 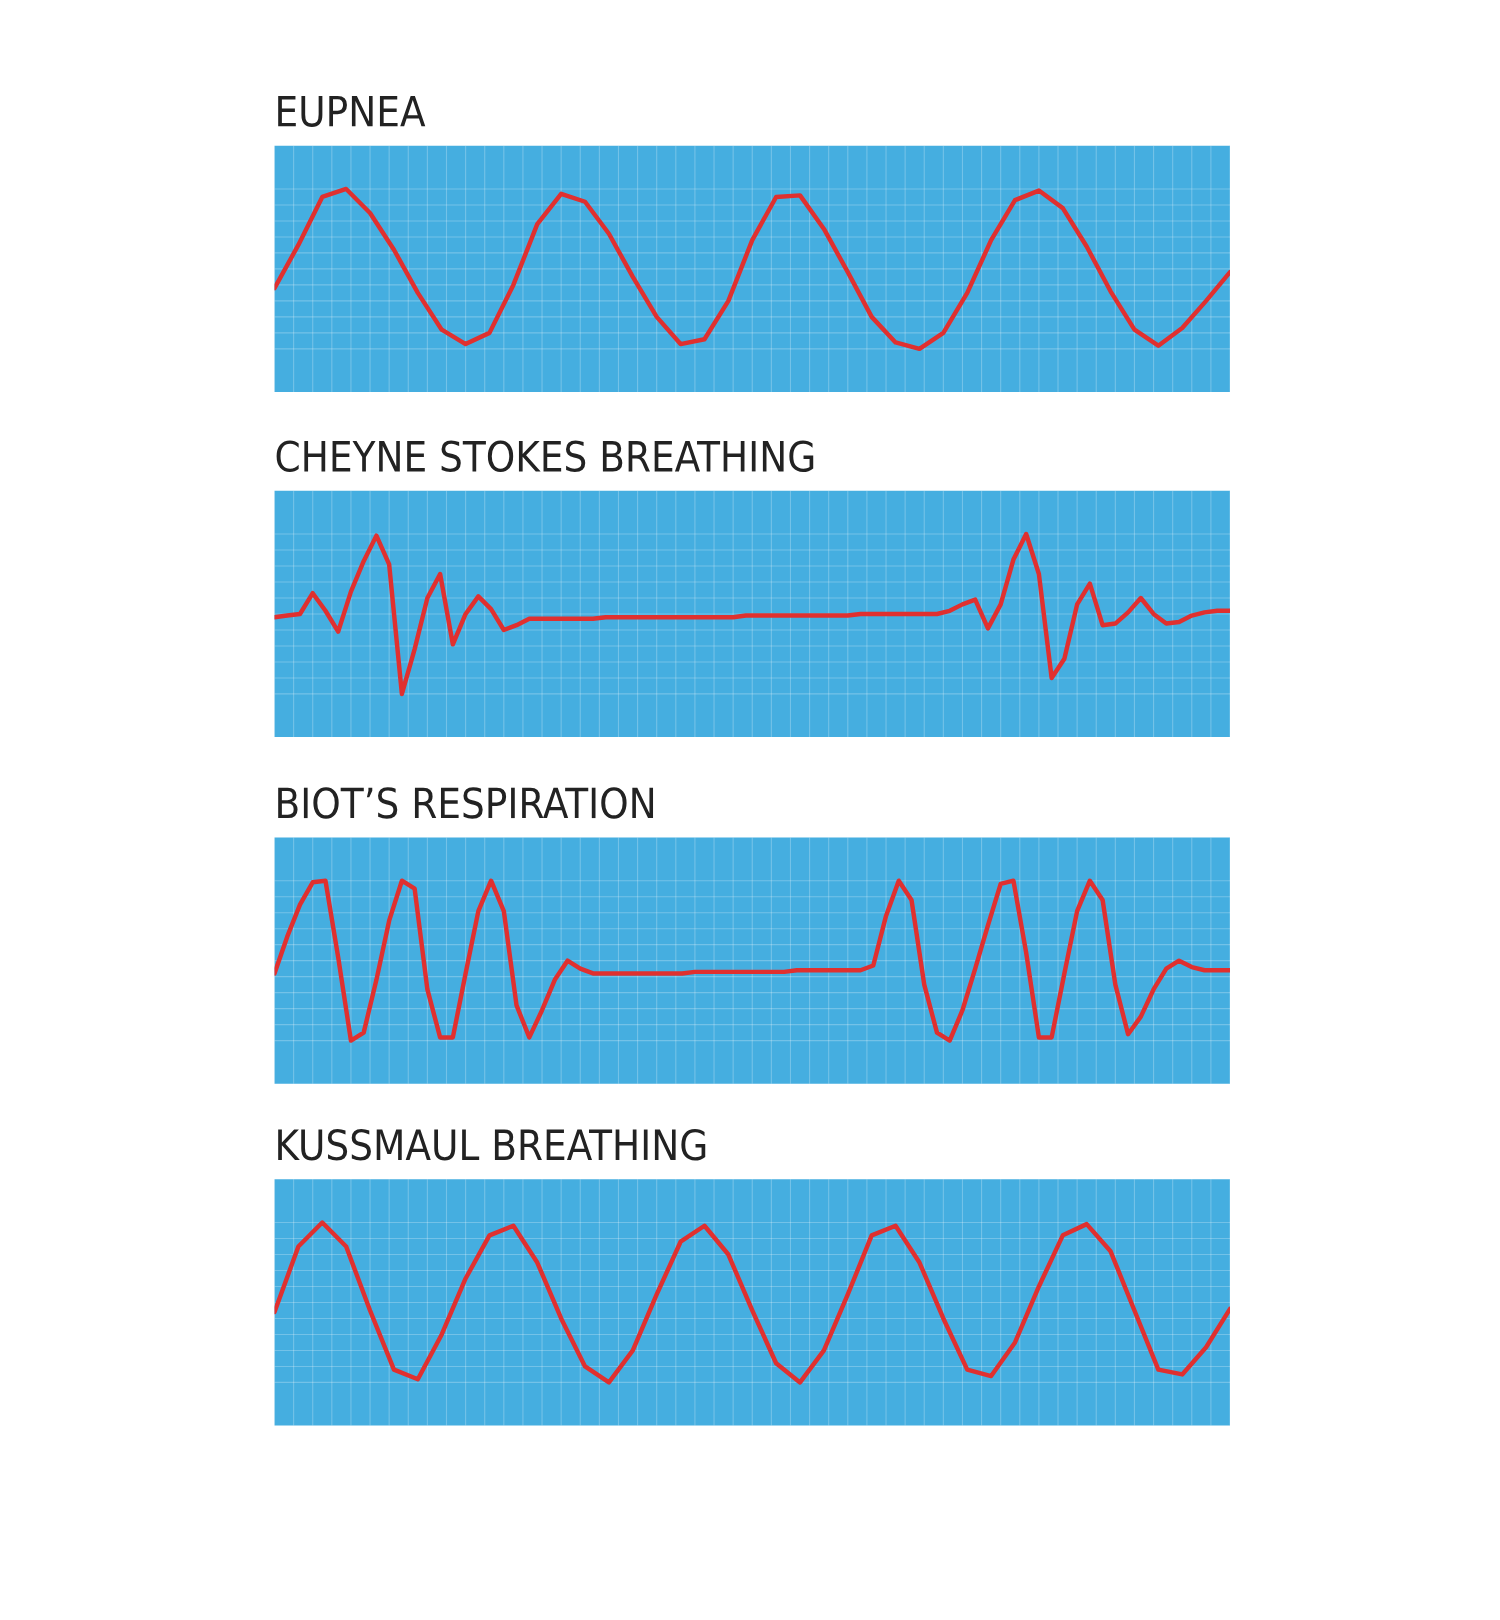 I want to click on chart-title: EUPNEA, so click(x=352, y=111).